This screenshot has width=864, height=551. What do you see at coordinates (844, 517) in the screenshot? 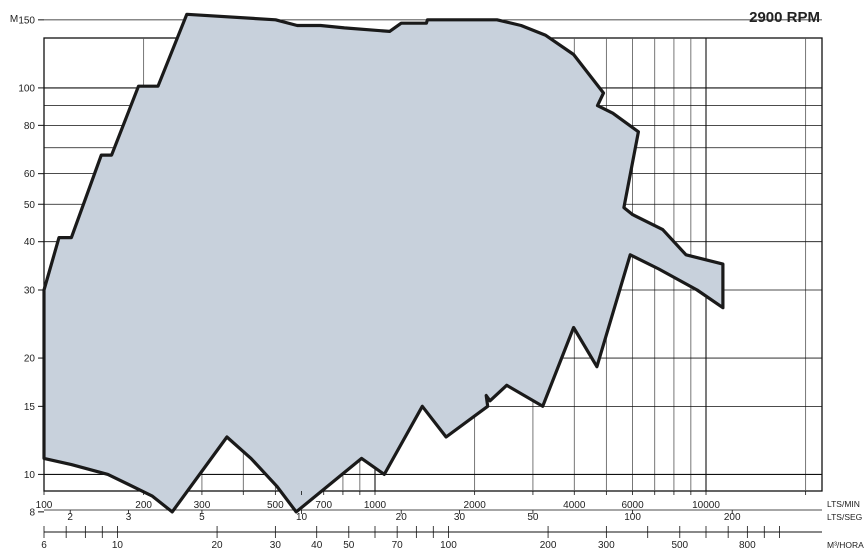
I see `x-axis-unit-lts-seg: LTS/SEG` at bounding box center [844, 517].